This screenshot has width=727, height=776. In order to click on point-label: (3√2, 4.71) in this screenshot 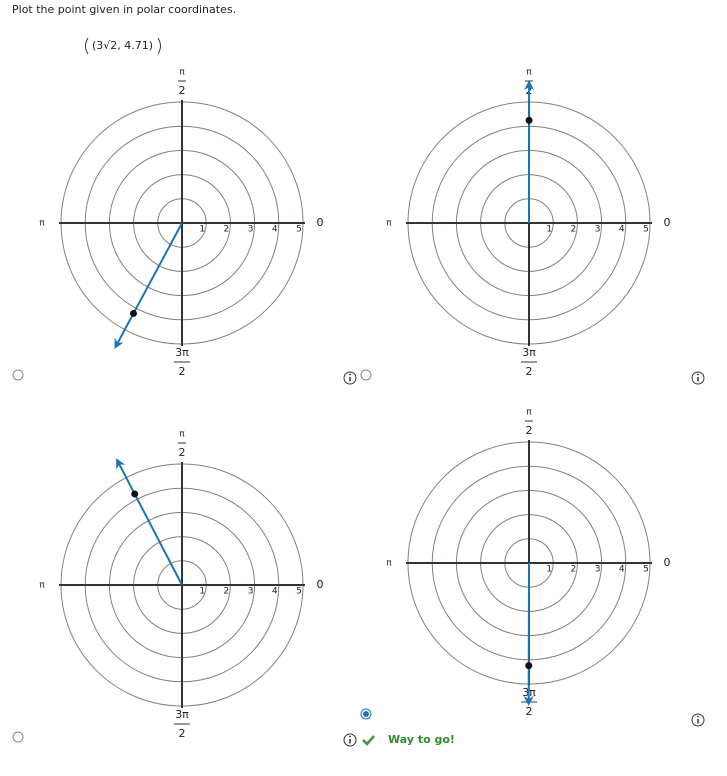, I will do `click(122, 45)`.